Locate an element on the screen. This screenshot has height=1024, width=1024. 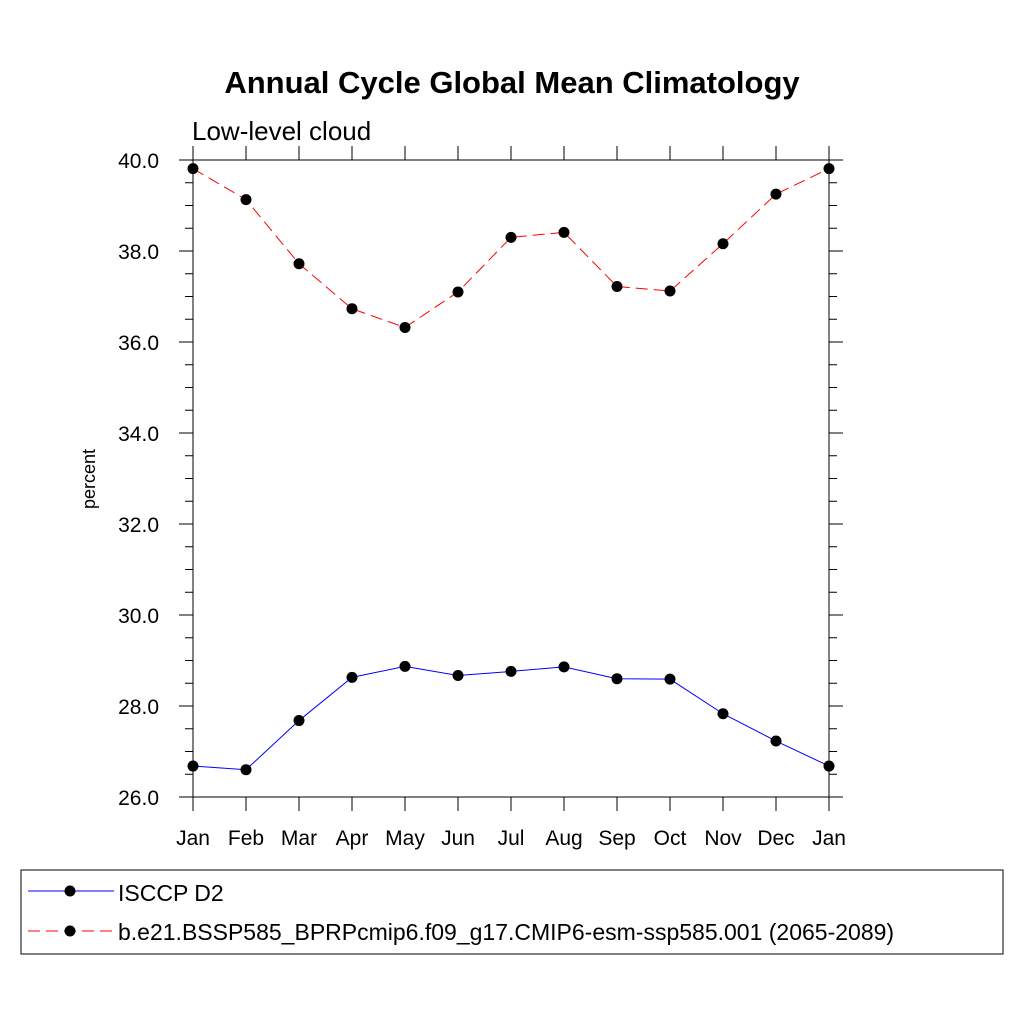
y-tick-label: 38.0 is located at coordinates (138, 252).